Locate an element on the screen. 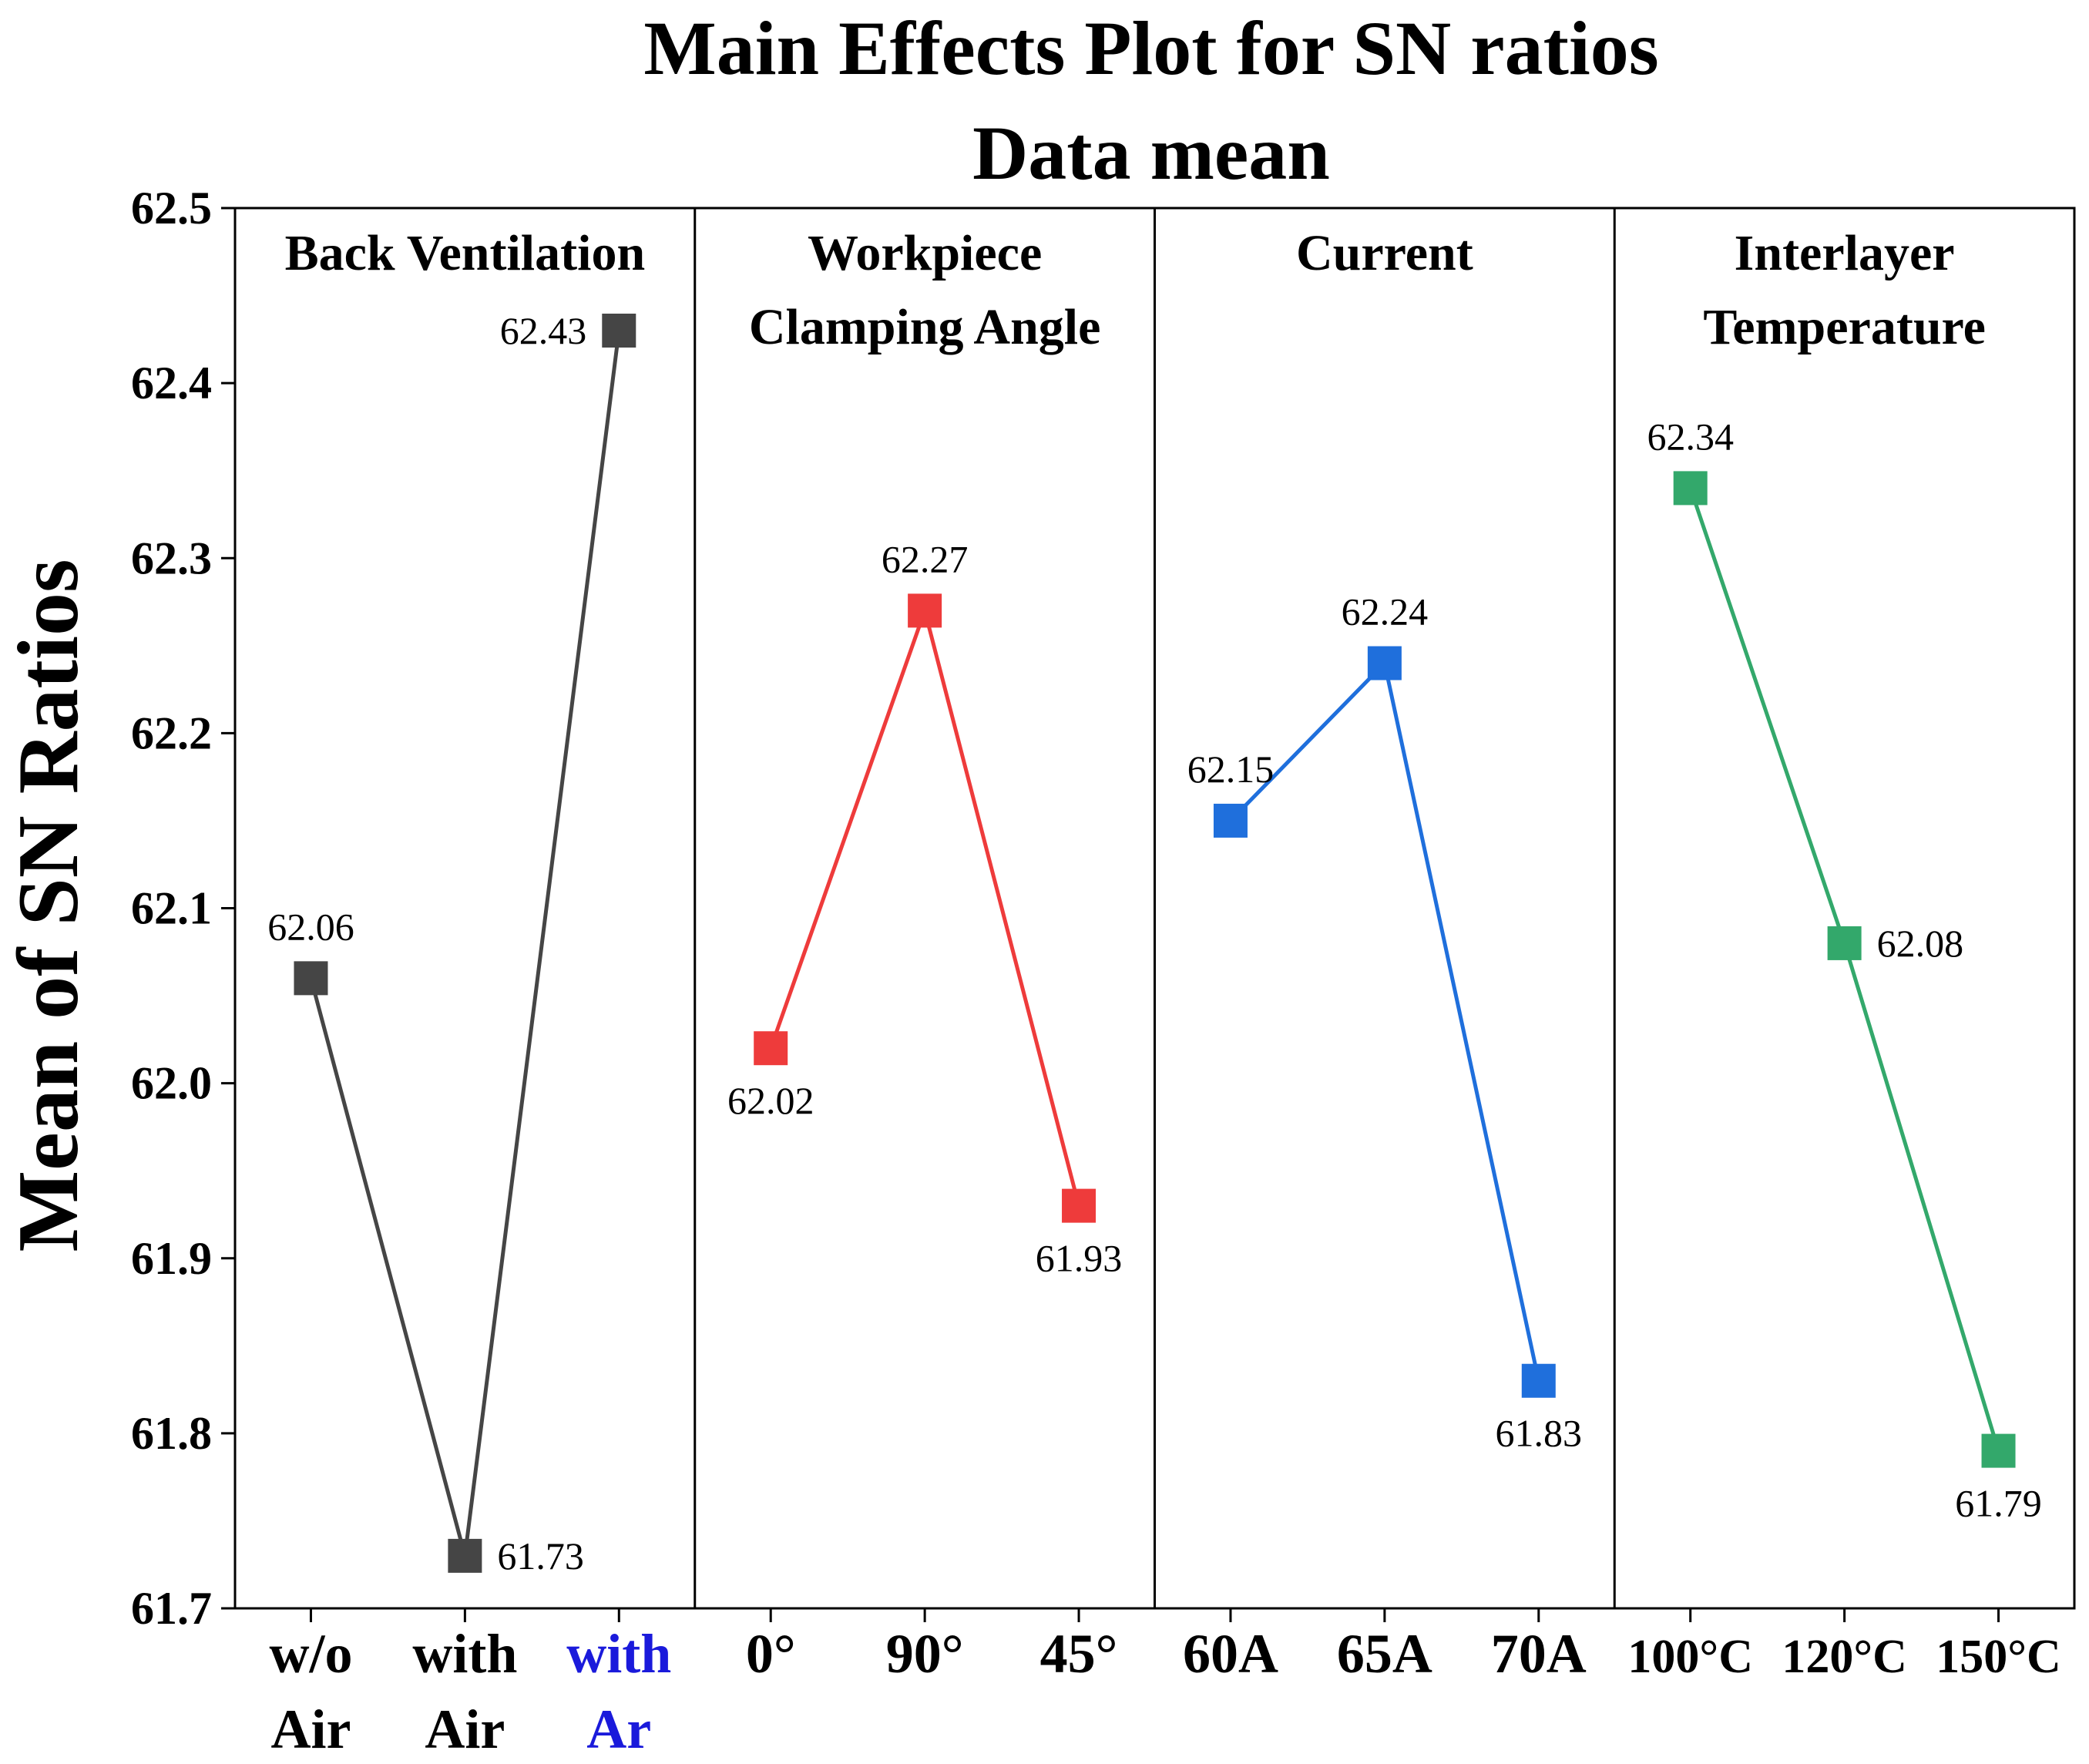  y-tick-label: 62.1 is located at coordinates (171, 909).